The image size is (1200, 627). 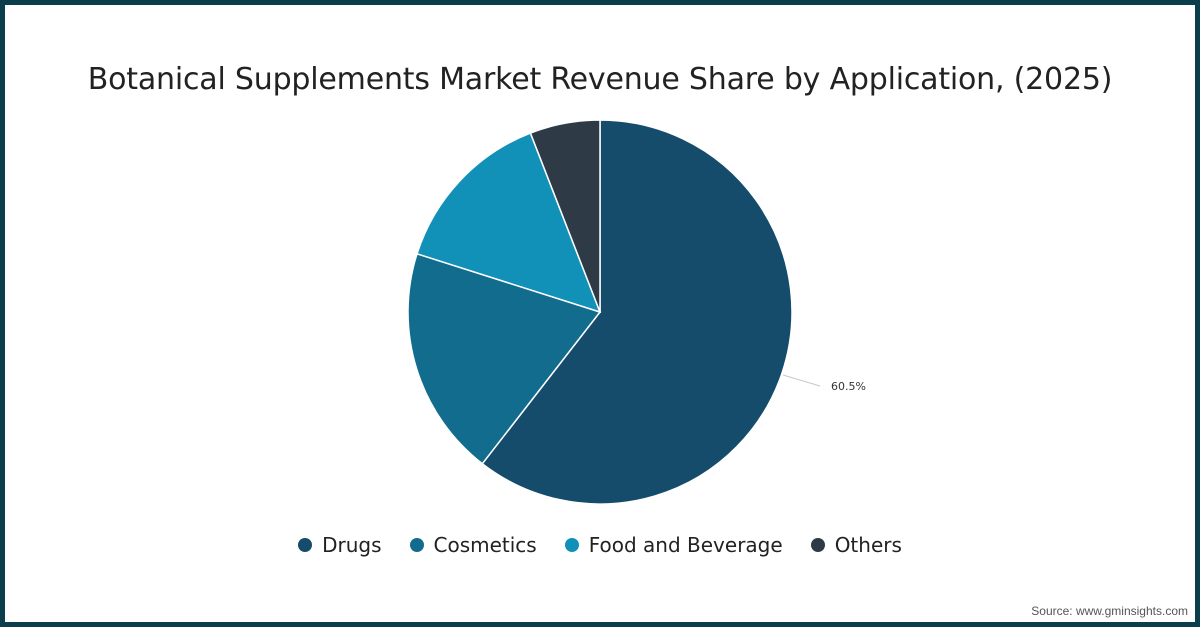 What do you see at coordinates (509, 223) in the screenshot?
I see `pie-slice-food-and-beverage` at bounding box center [509, 223].